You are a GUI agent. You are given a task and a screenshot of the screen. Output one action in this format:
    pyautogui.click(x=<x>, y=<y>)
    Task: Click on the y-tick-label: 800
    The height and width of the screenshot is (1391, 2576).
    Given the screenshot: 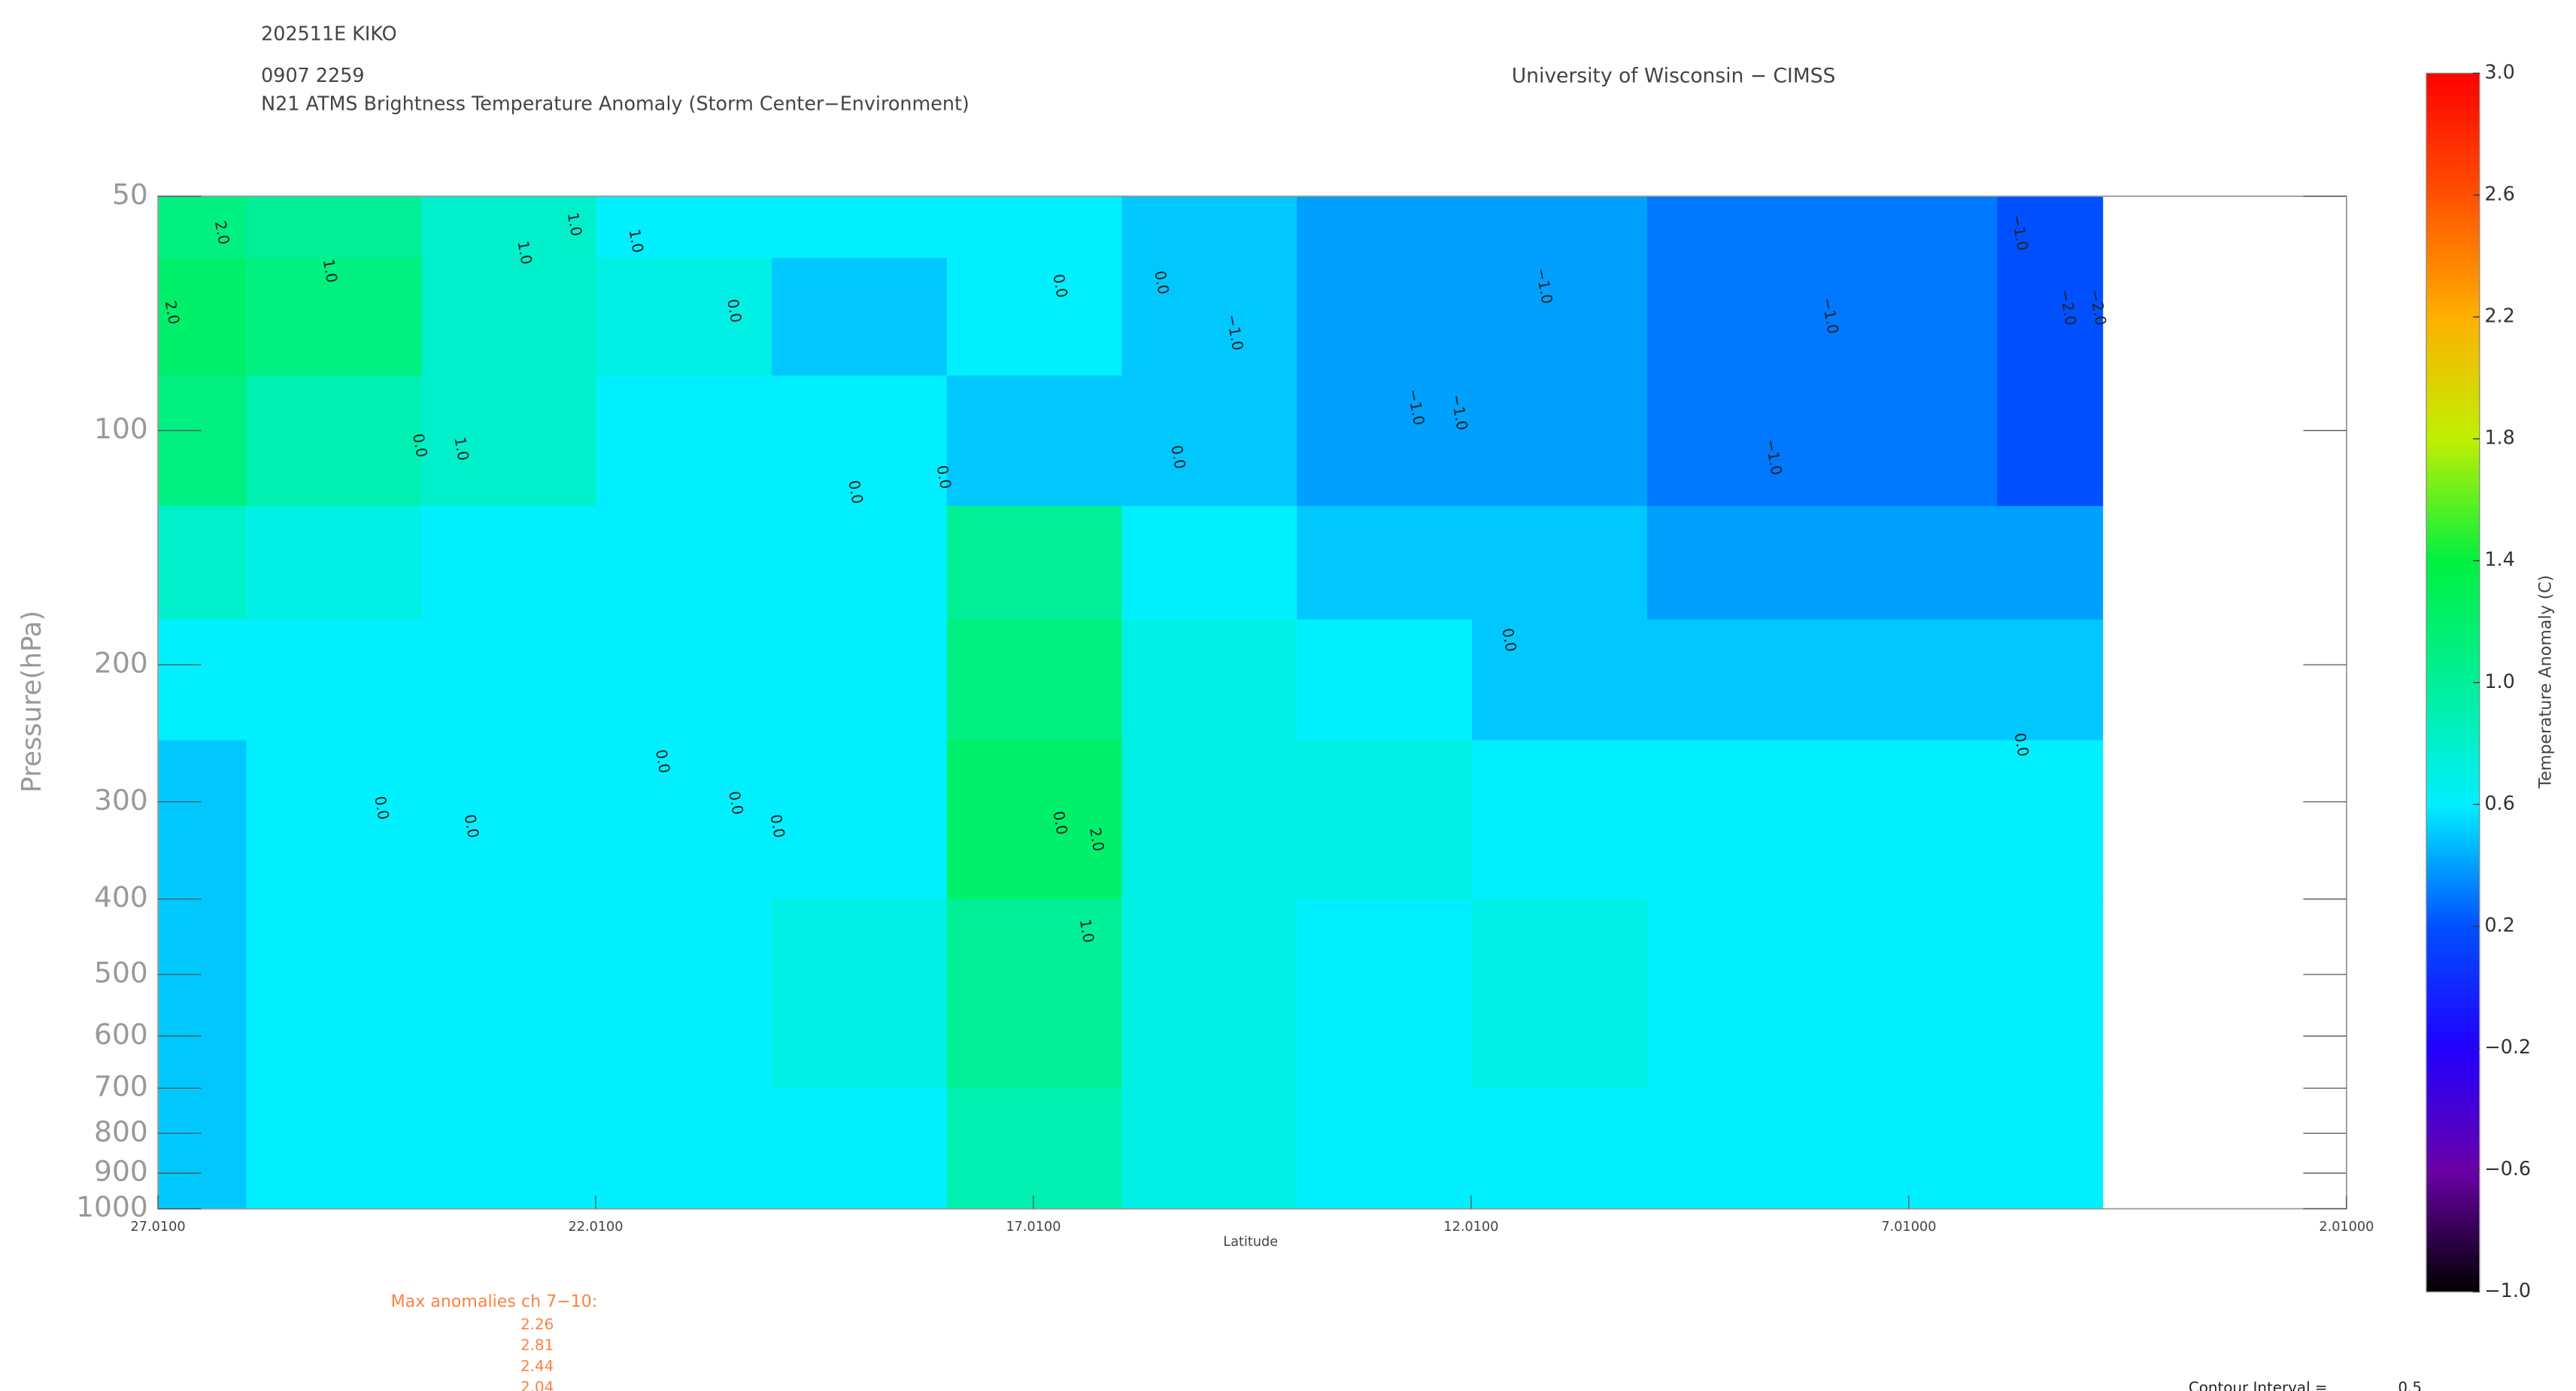 What is the action you would take?
    pyautogui.click(x=121, y=1131)
    